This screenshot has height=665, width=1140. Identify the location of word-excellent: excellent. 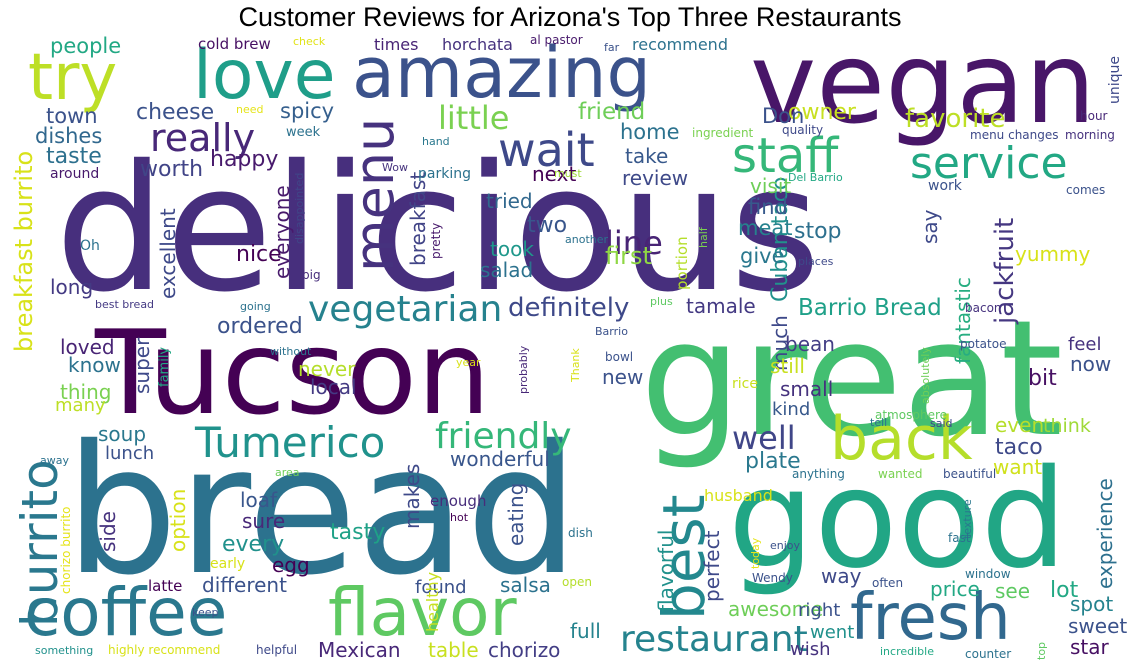
(168, 253).